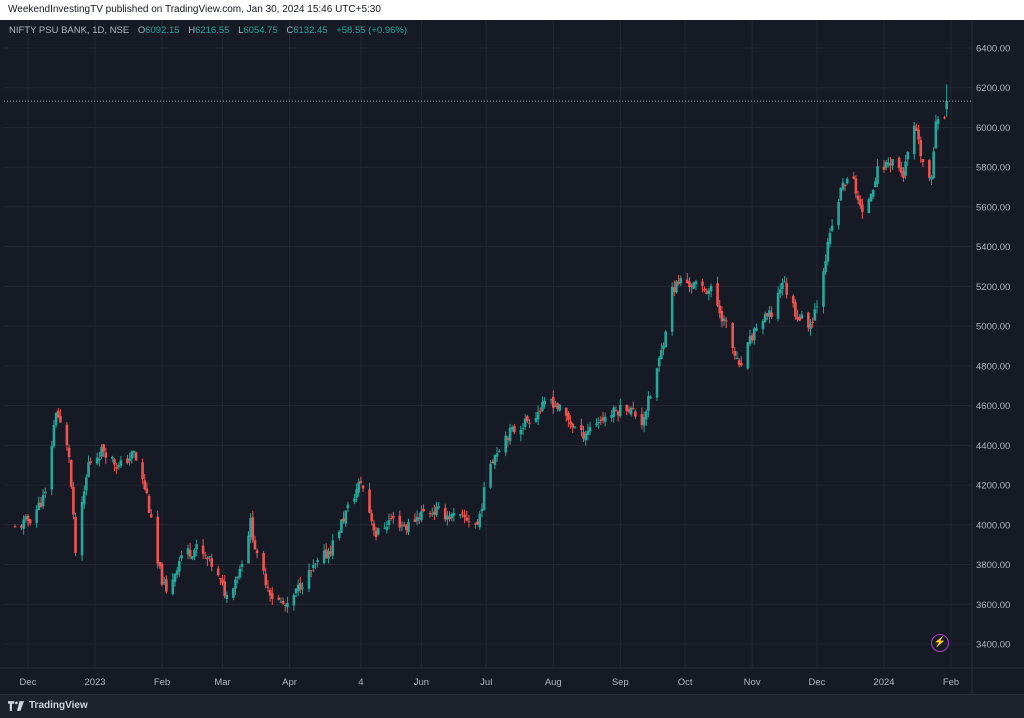  I want to click on x-tick-label: Feb, so click(951, 682).